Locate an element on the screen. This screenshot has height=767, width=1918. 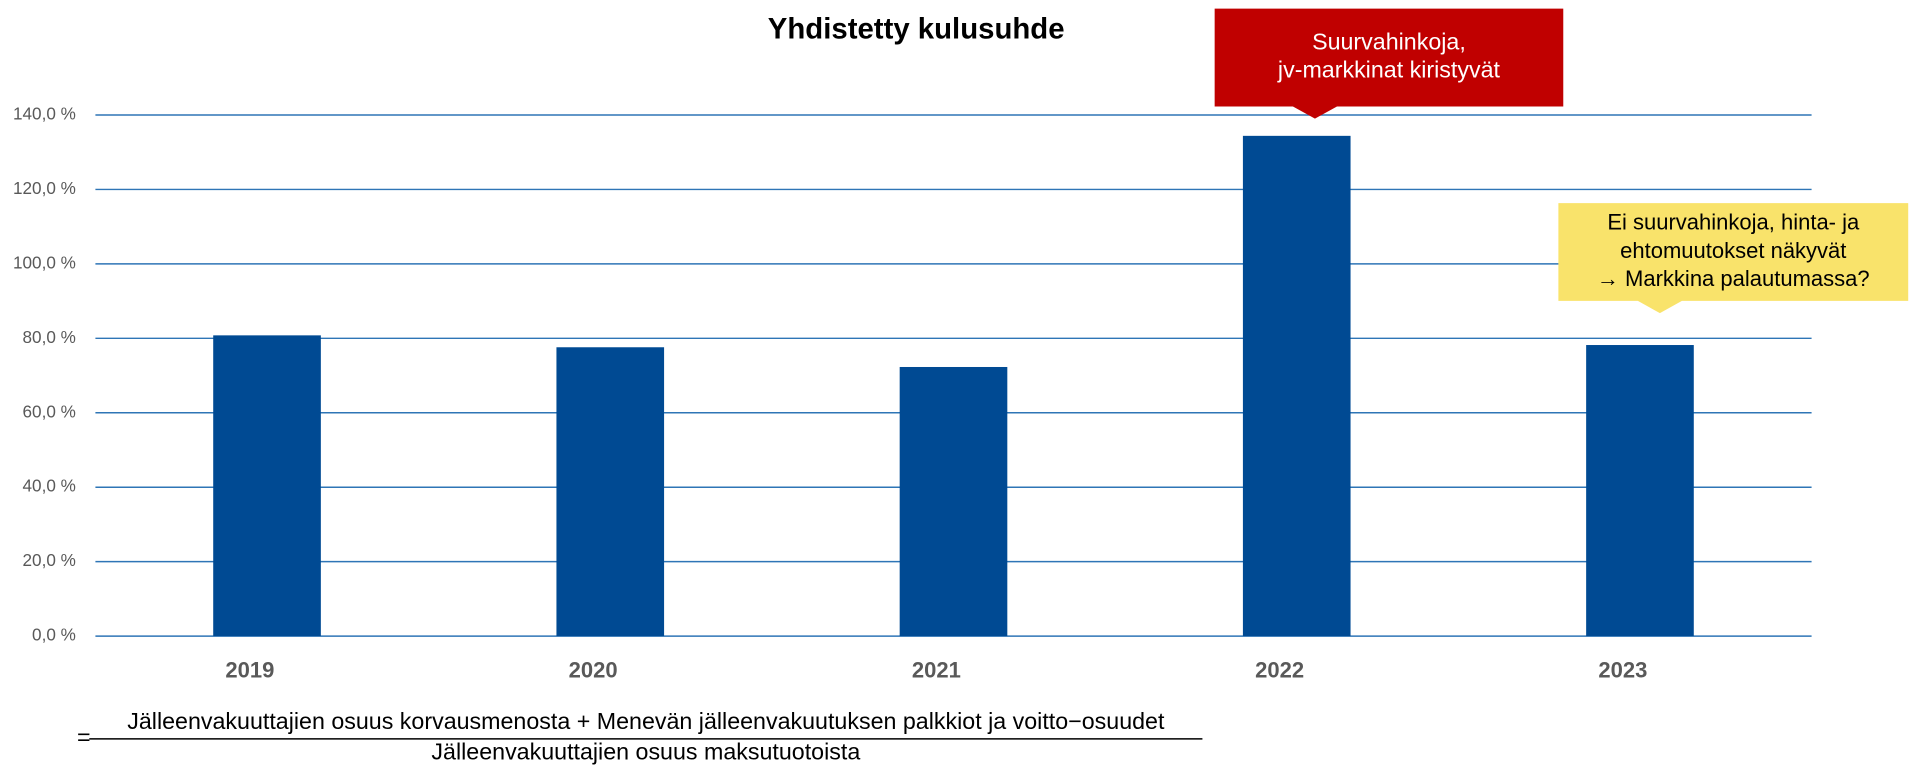
y-tick-label: 140,0 % is located at coordinates (44, 114).